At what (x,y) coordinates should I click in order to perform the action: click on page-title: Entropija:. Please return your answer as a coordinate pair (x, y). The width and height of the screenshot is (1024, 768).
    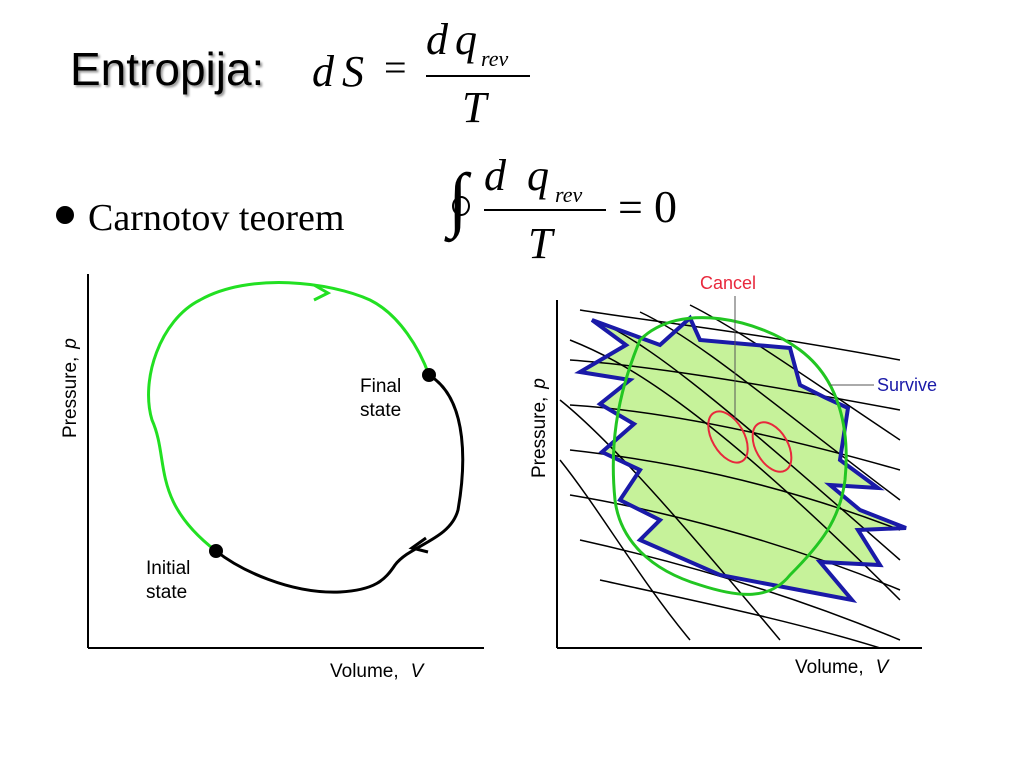
    Looking at the image, I should click on (167, 69).